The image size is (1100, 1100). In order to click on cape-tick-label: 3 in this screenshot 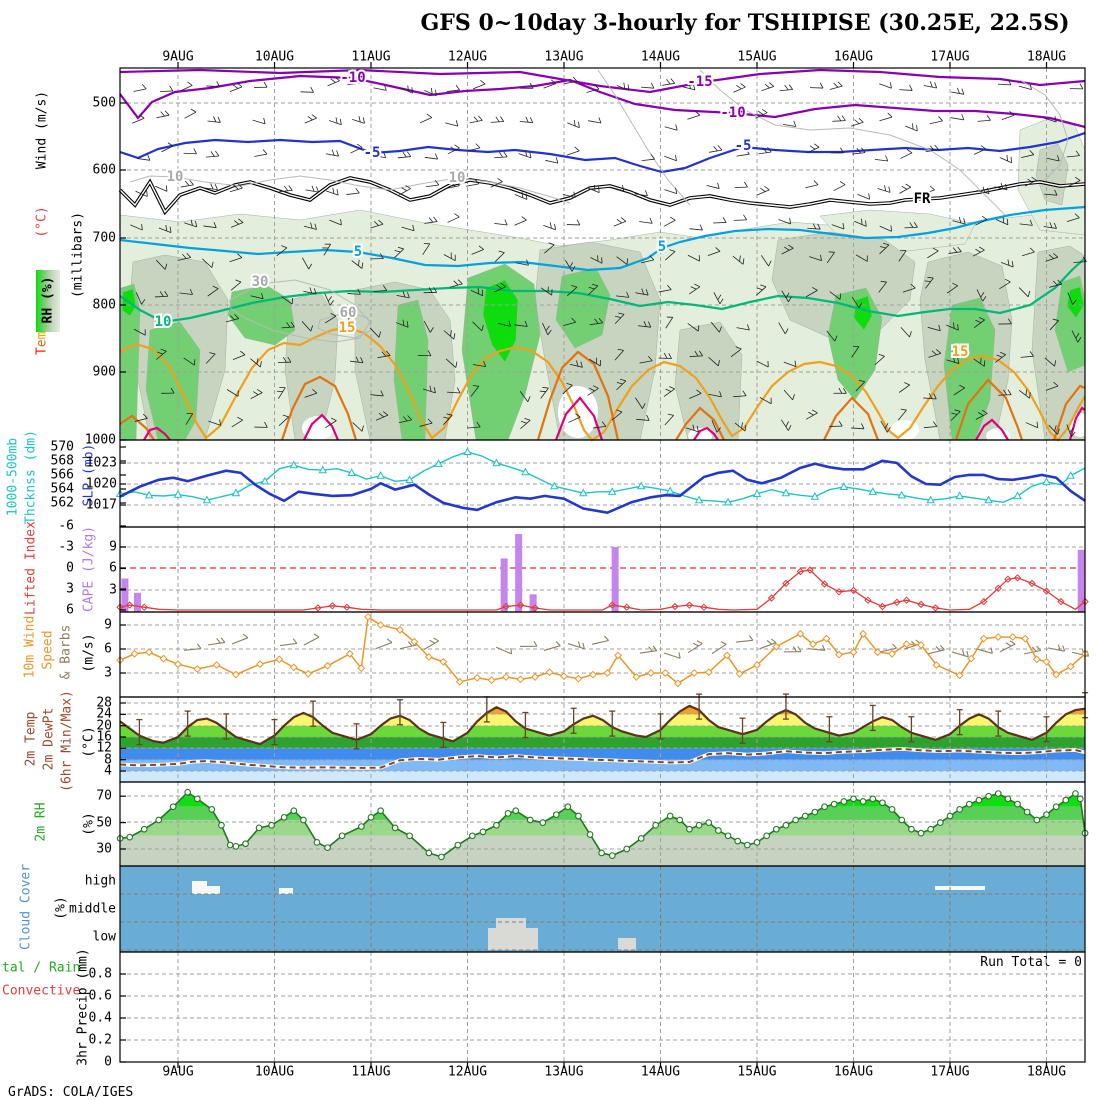, I will do `click(113, 590)`.